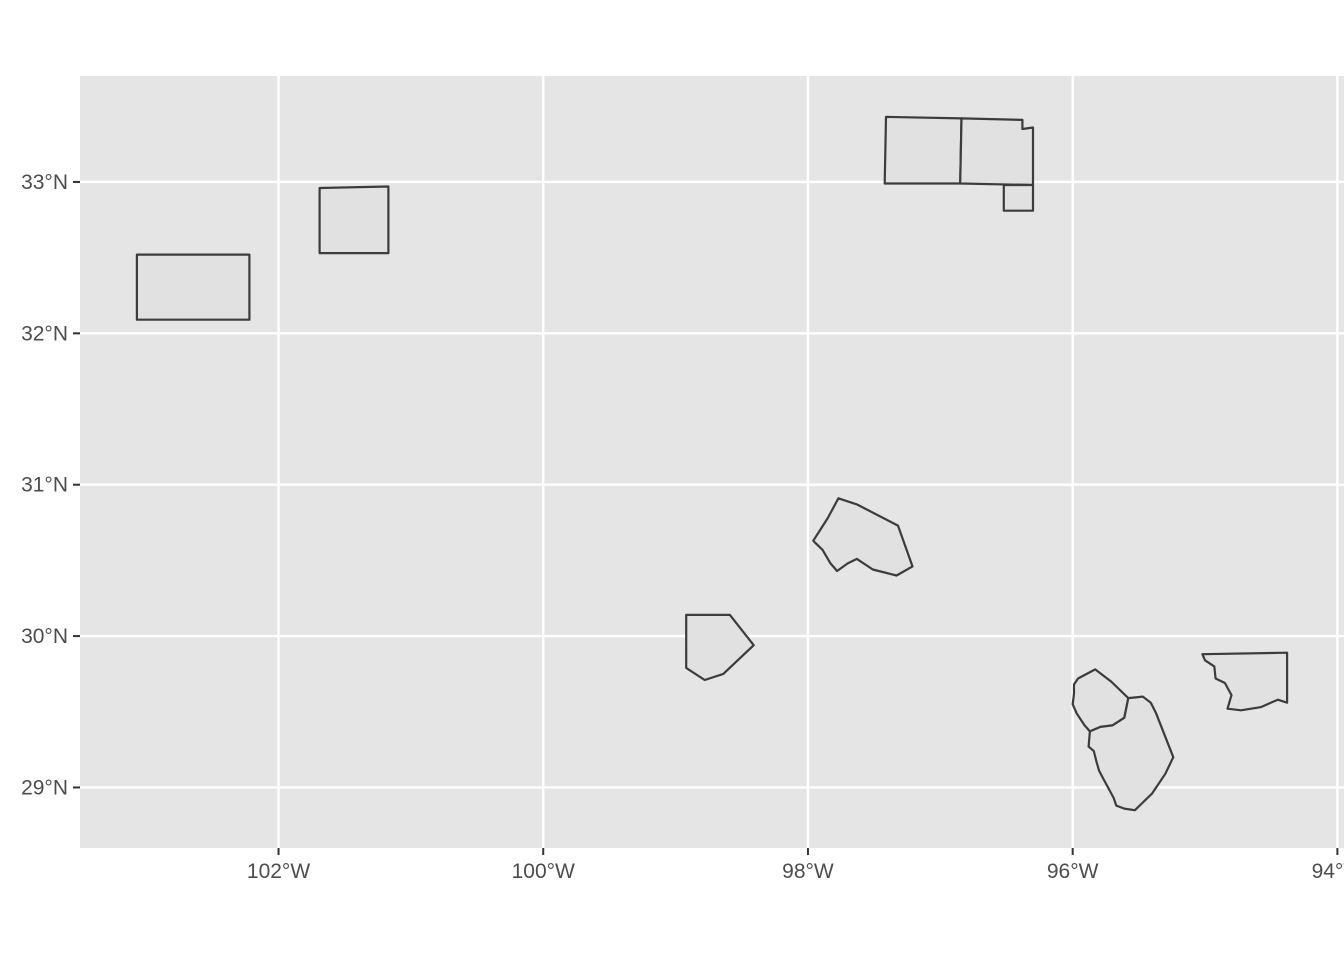 The image size is (1344, 960). What do you see at coordinates (278, 871) in the screenshot?
I see `x-tick-label: 102°W` at bounding box center [278, 871].